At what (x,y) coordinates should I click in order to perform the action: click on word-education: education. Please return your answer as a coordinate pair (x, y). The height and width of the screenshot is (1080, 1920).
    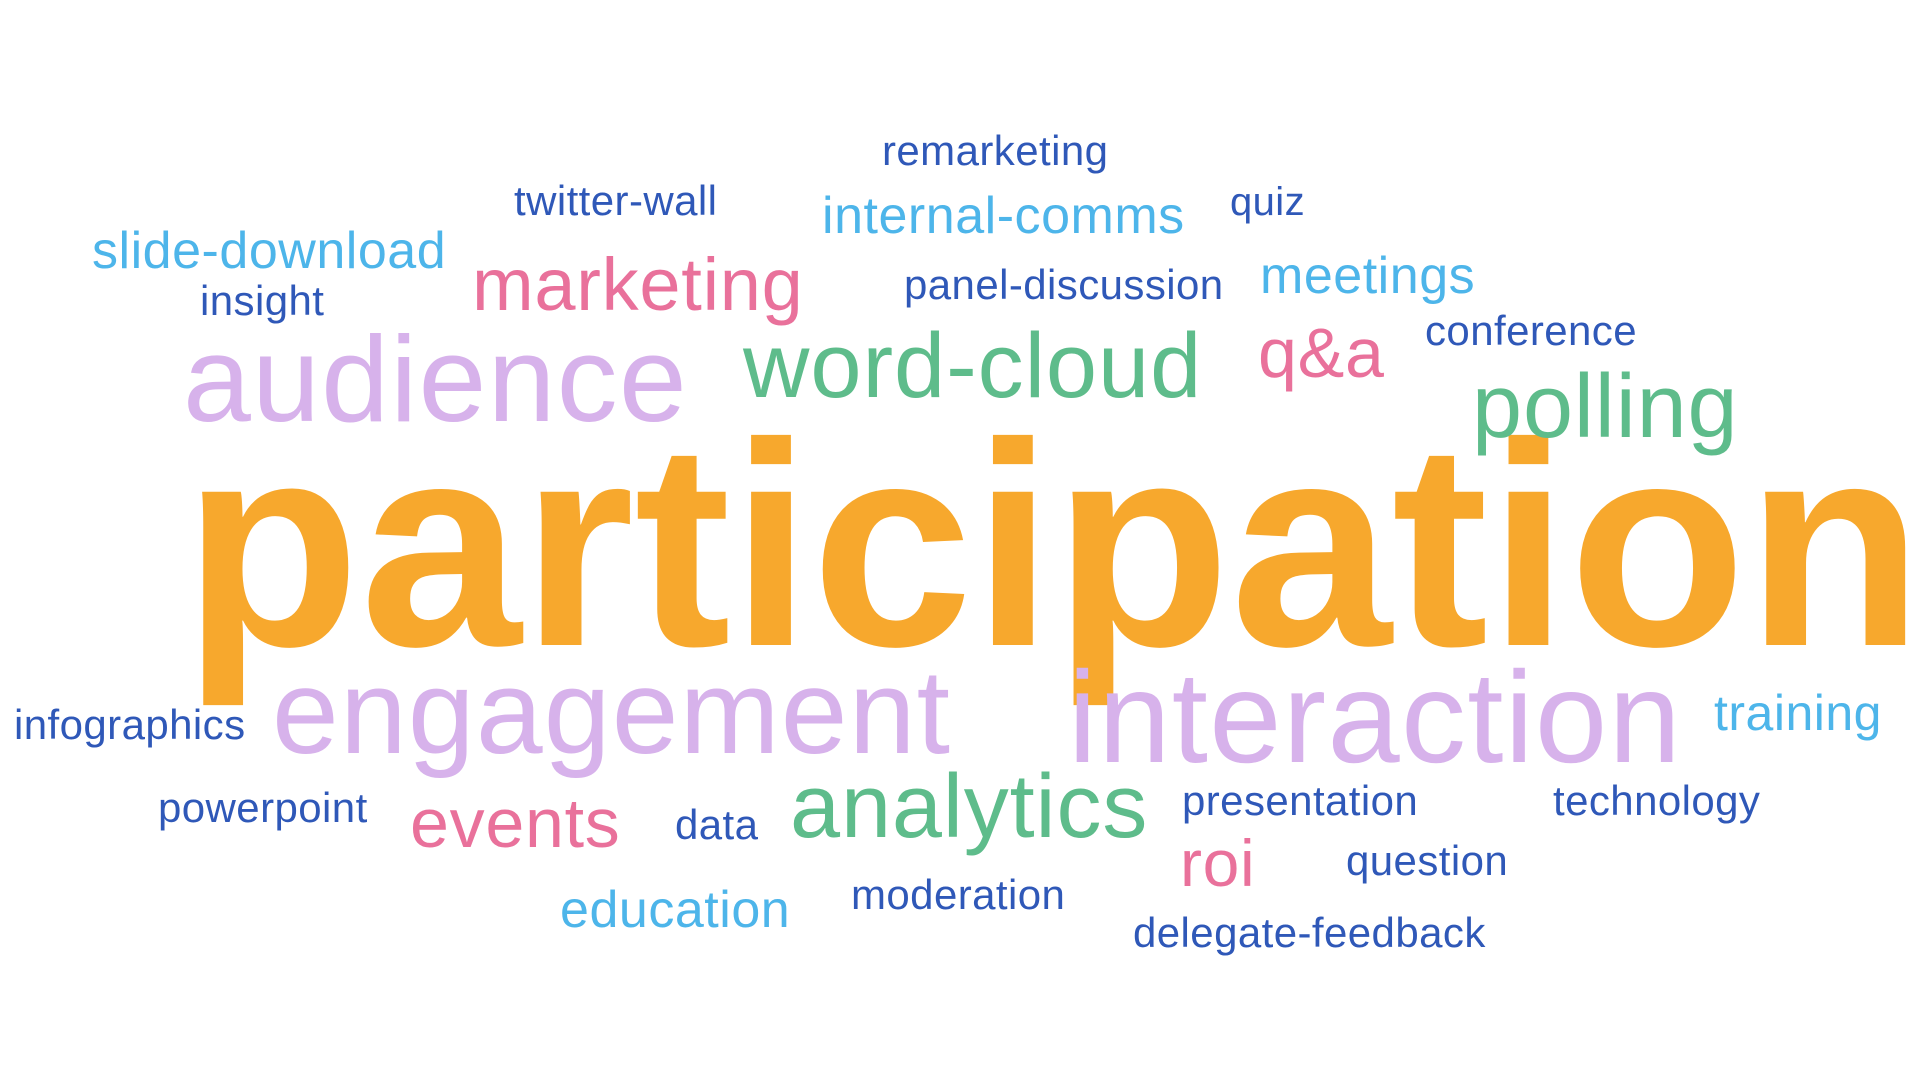
    Looking at the image, I should click on (675, 910).